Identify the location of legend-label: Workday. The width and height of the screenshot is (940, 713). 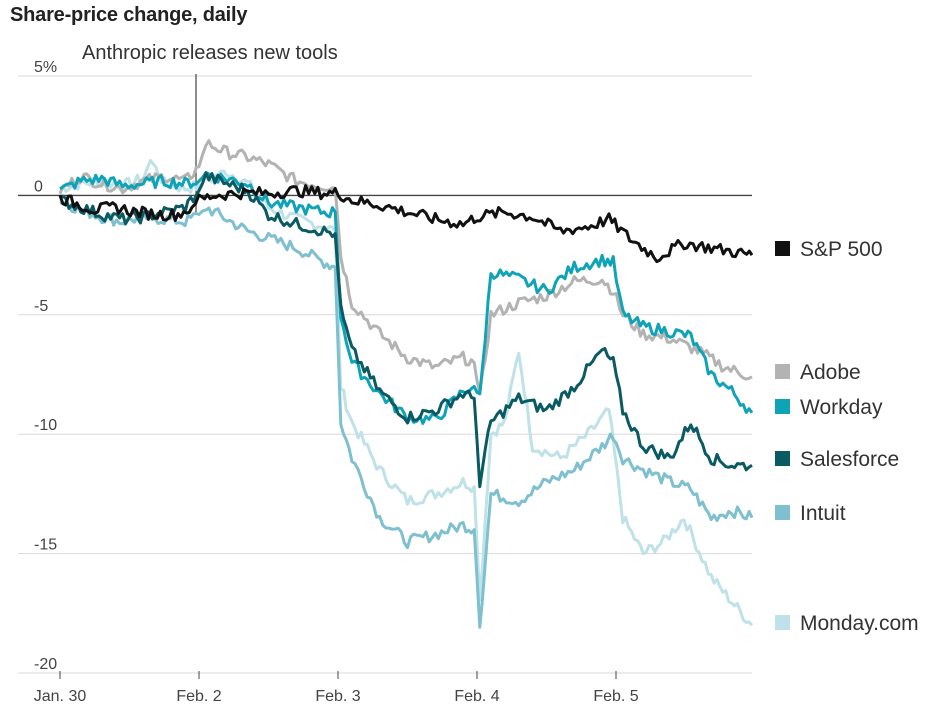
(841, 407).